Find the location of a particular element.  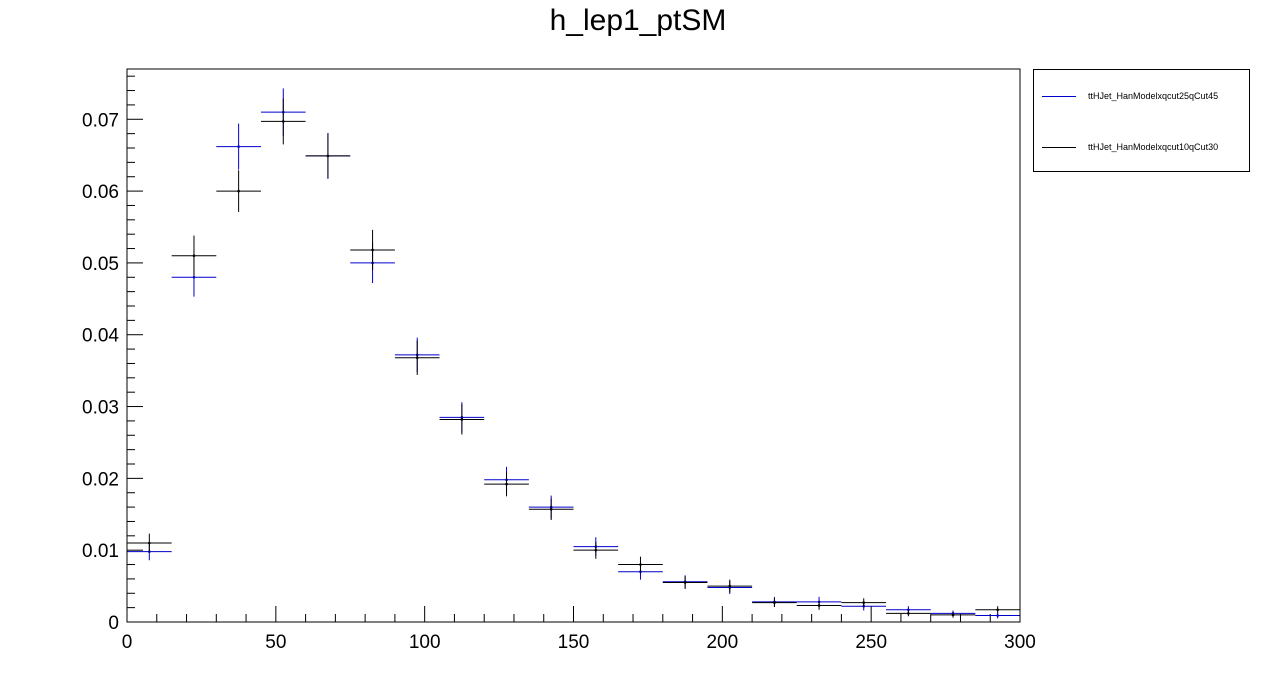

x-tick-label: 50 is located at coordinates (275, 642).